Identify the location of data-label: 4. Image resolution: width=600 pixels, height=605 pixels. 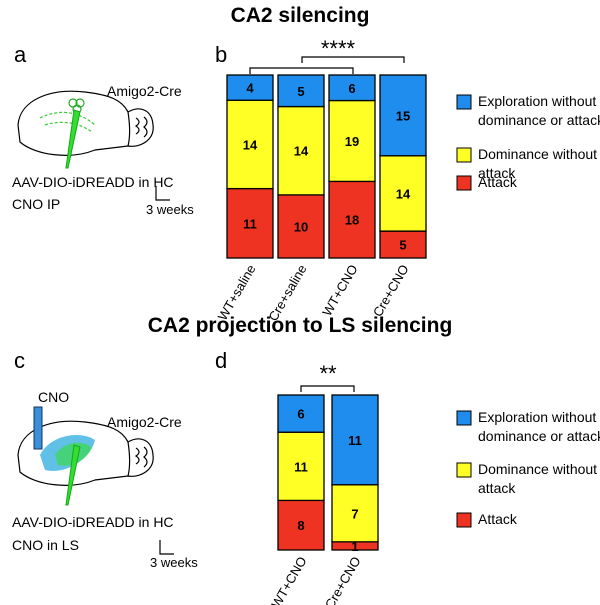
(250, 88).